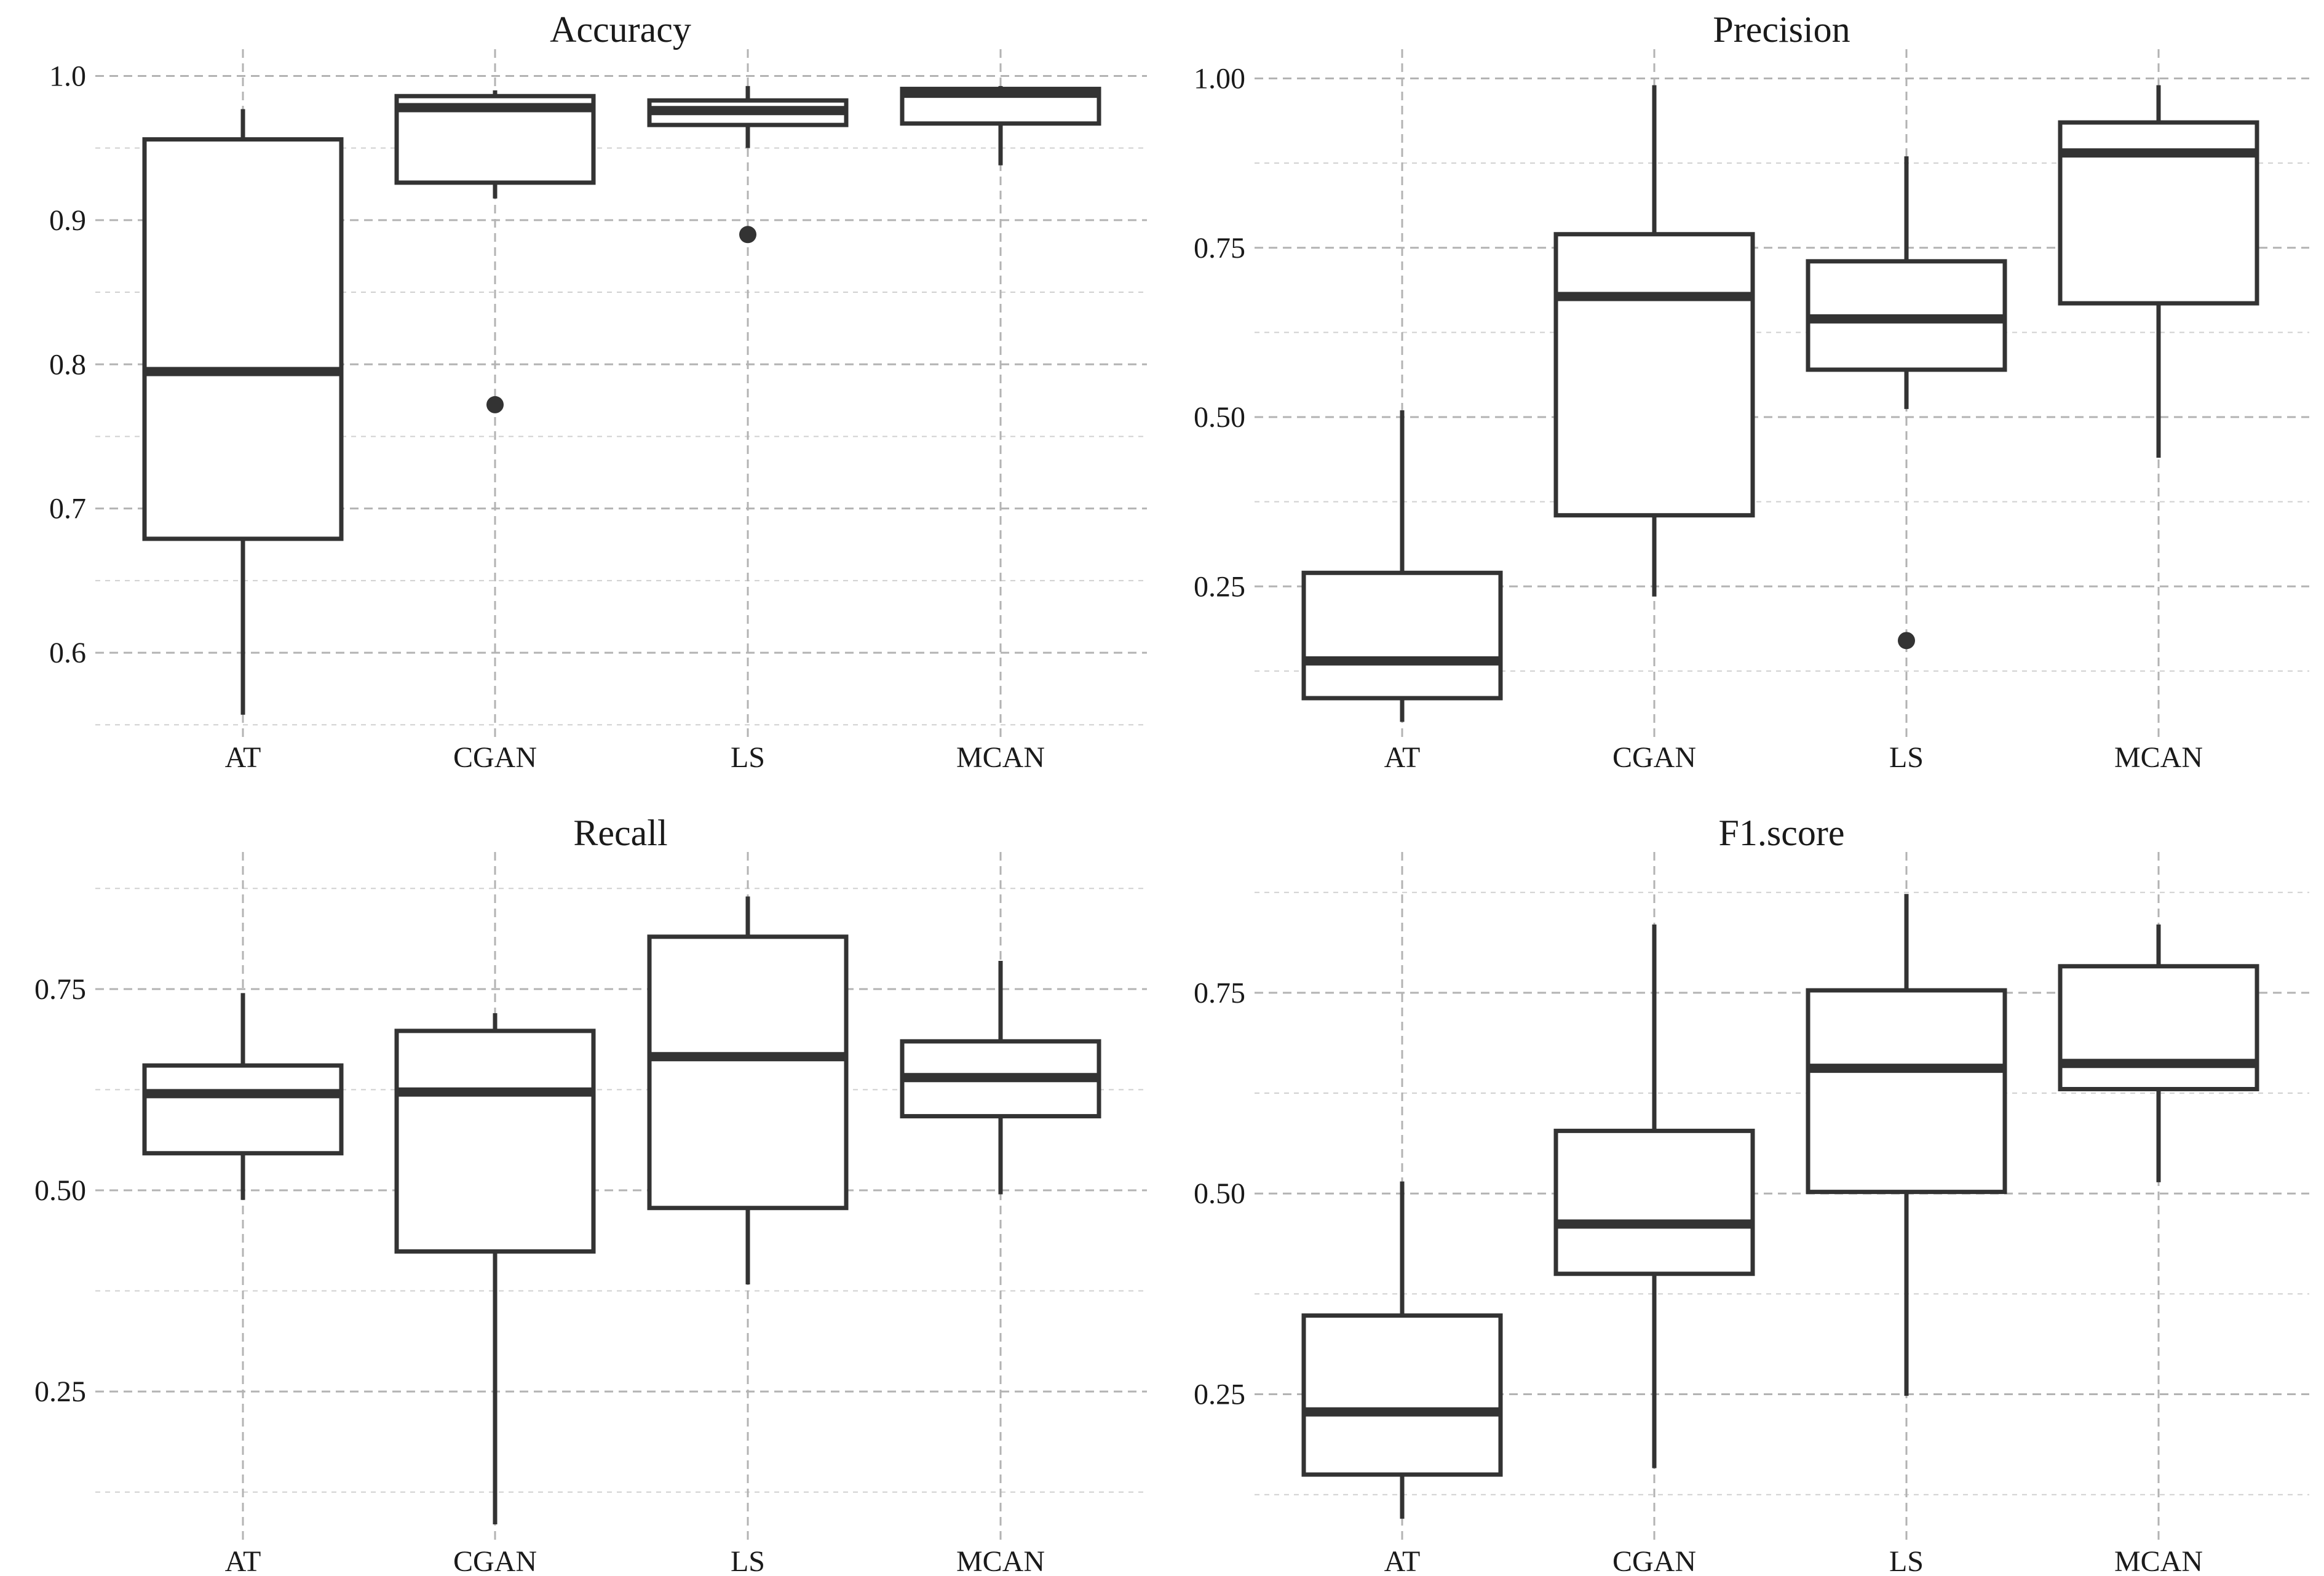  Describe the element at coordinates (68, 221) in the screenshot. I see `y-tick-label: 0.9` at that location.